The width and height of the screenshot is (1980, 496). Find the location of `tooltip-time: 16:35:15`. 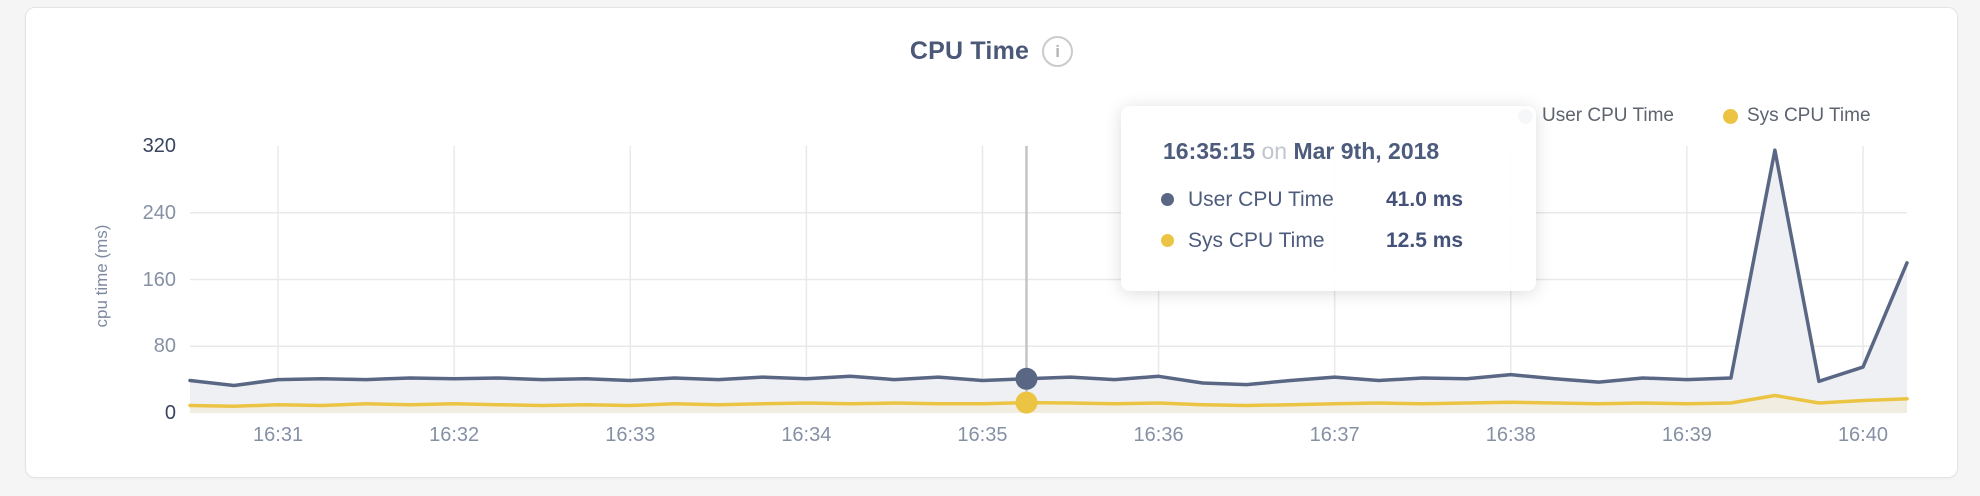

tooltip-time: 16:35:15 is located at coordinates (1209, 151).